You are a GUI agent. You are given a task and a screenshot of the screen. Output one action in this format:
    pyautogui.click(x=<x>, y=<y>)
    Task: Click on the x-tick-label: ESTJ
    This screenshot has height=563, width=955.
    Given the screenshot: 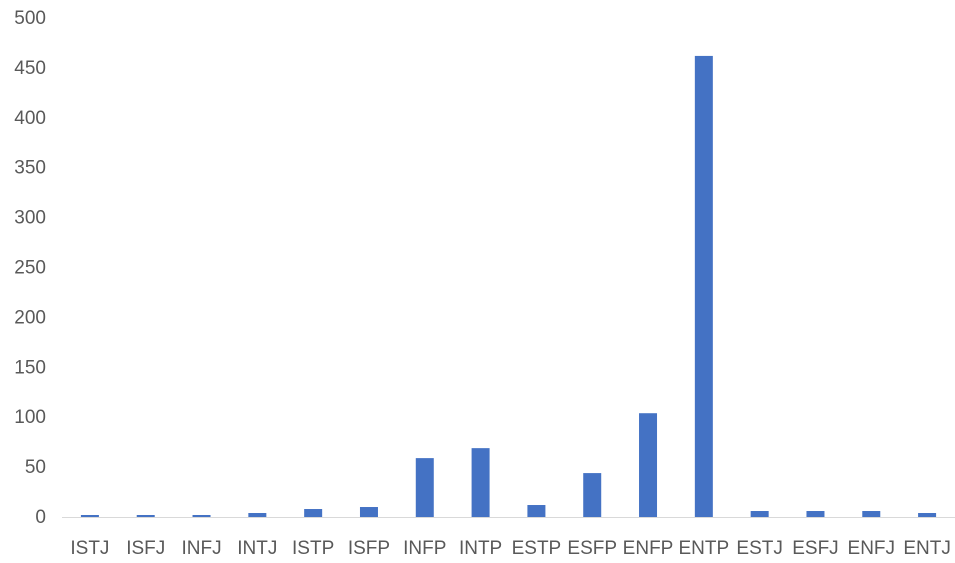 What is the action you would take?
    pyautogui.click(x=759, y=548)
    